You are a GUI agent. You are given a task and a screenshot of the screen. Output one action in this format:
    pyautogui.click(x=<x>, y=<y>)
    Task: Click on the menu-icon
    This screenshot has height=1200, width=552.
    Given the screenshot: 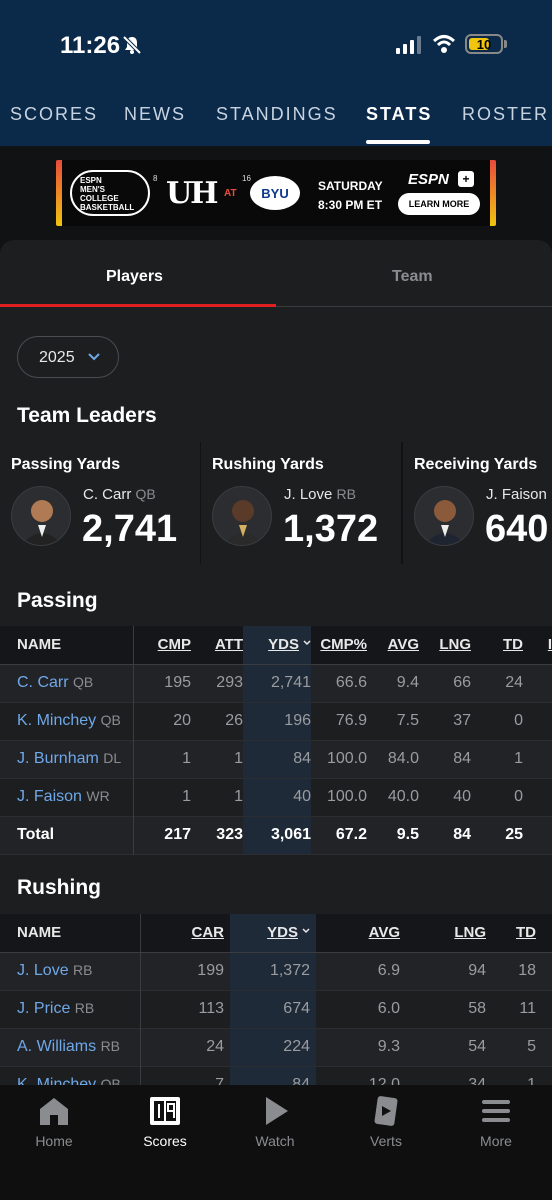 What is the action you would take?
    pyautogui.click(x=496, y=1111)
    